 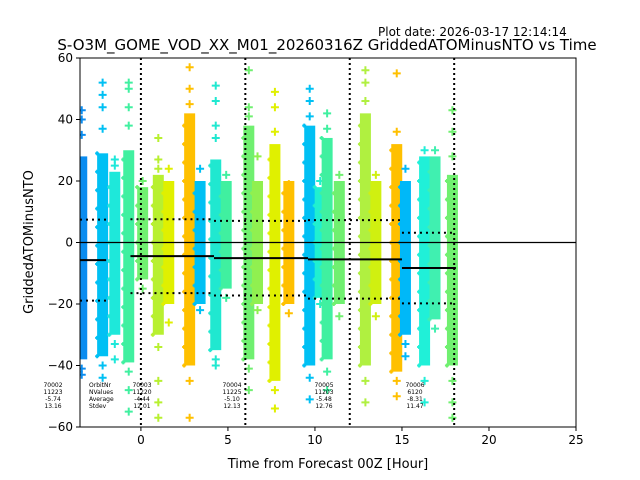 I want to click on stats-value: 70005, so click(x=323, y=385).